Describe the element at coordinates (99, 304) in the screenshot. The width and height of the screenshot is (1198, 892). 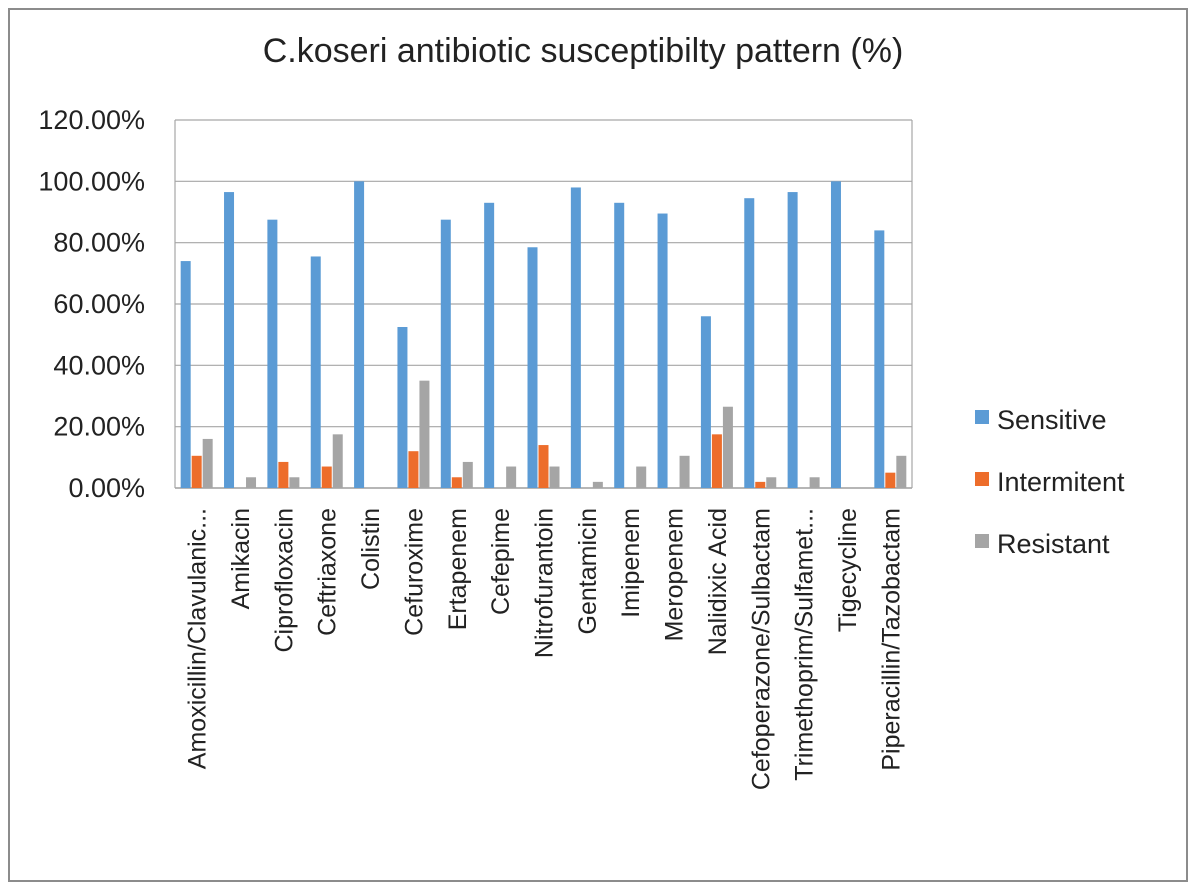
I see `y-tick-label: 60.00%` at that location.